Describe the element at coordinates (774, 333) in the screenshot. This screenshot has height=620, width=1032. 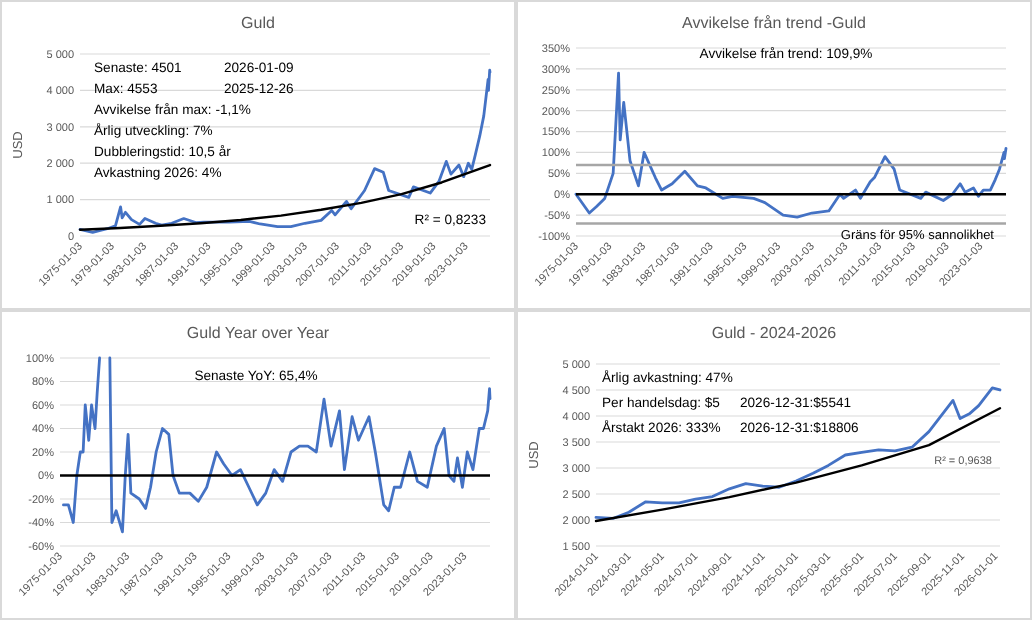
I see `chart-title: Guld - 2024-2026` at that location.